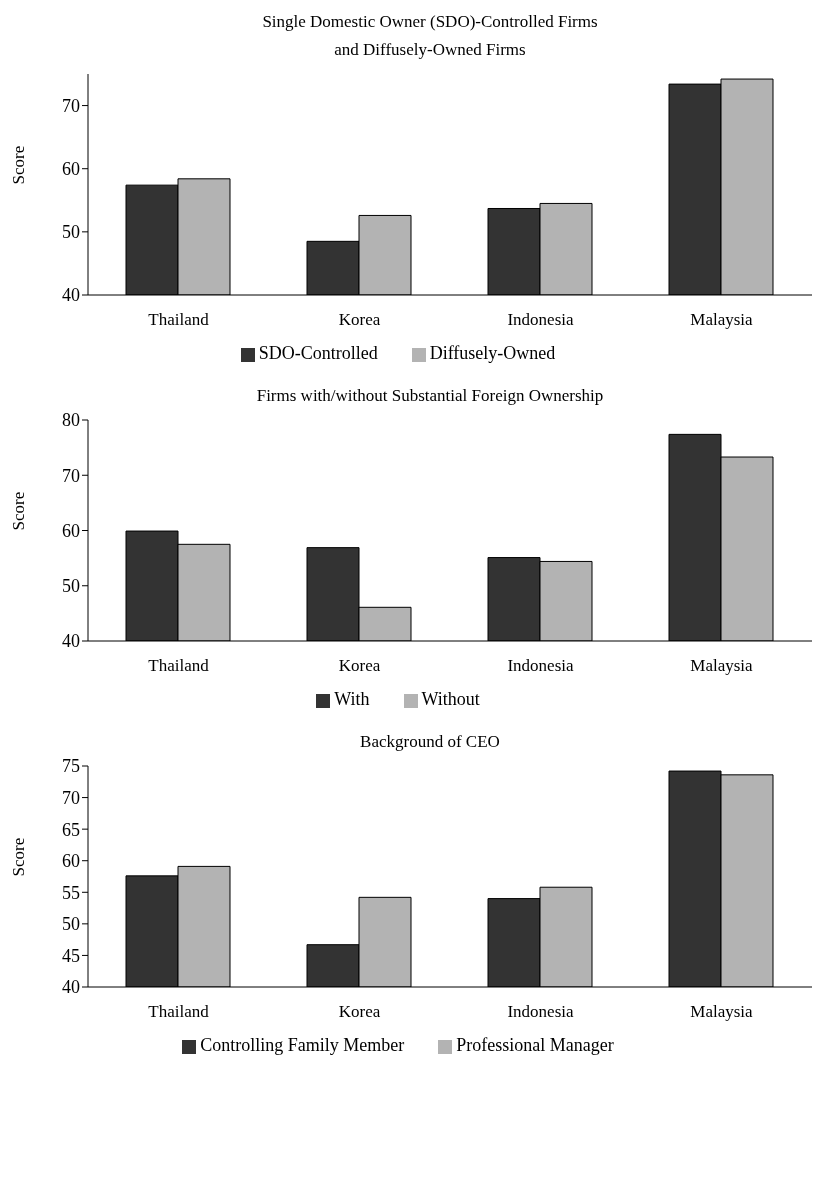 The image size is (820, 1193). I want to click on y-tick-label: 75, so click(71, 766).